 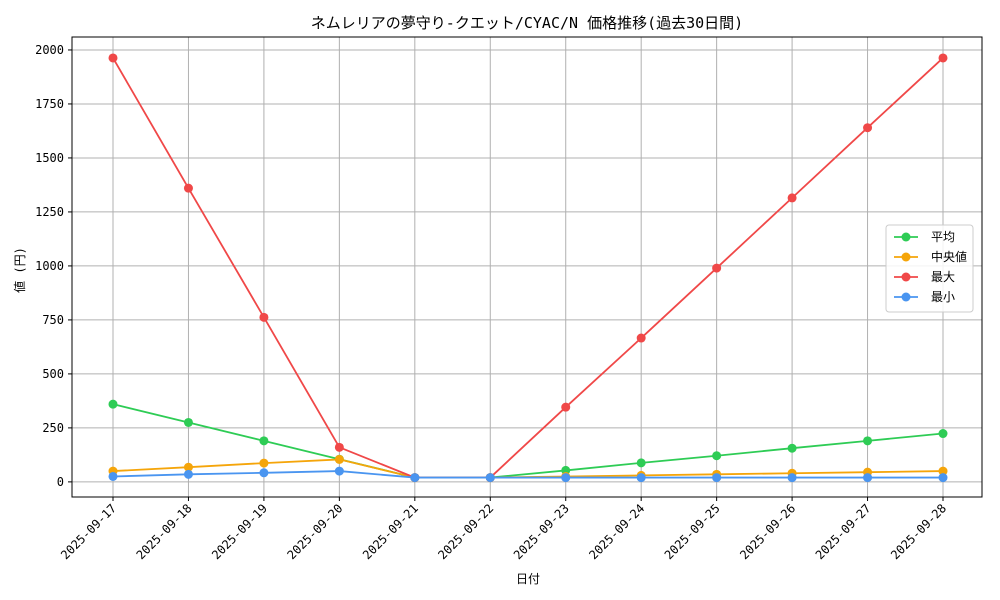 I want to click on legend-entry: 平均, so click(x=924, y=237).